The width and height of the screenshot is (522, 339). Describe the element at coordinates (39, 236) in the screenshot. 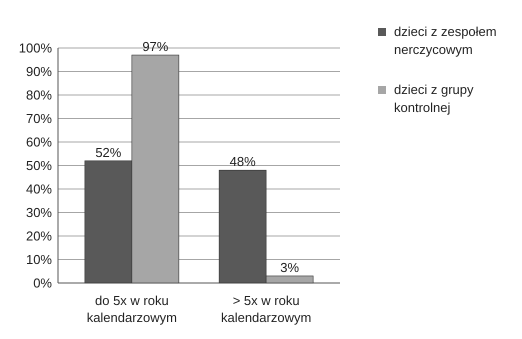

I see `y-tick-label: 20%` at that location.